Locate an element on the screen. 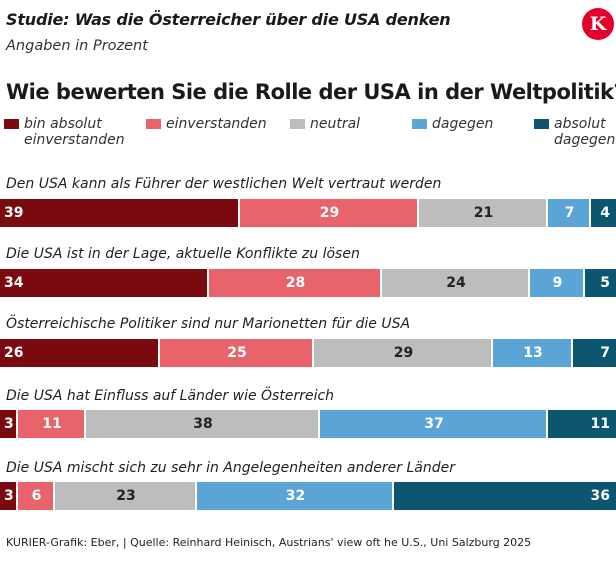  stacked-bar: 26 25 29 13 7 is located at coordinates (308, 353).